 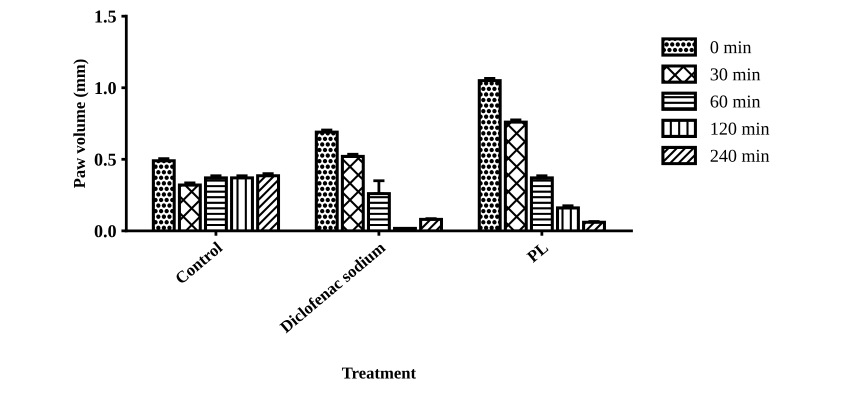 What do you see at coordinates (379, 373) in the screenshot?
I see `x-axis-title: Treatment` at bounding box center [379, 373].